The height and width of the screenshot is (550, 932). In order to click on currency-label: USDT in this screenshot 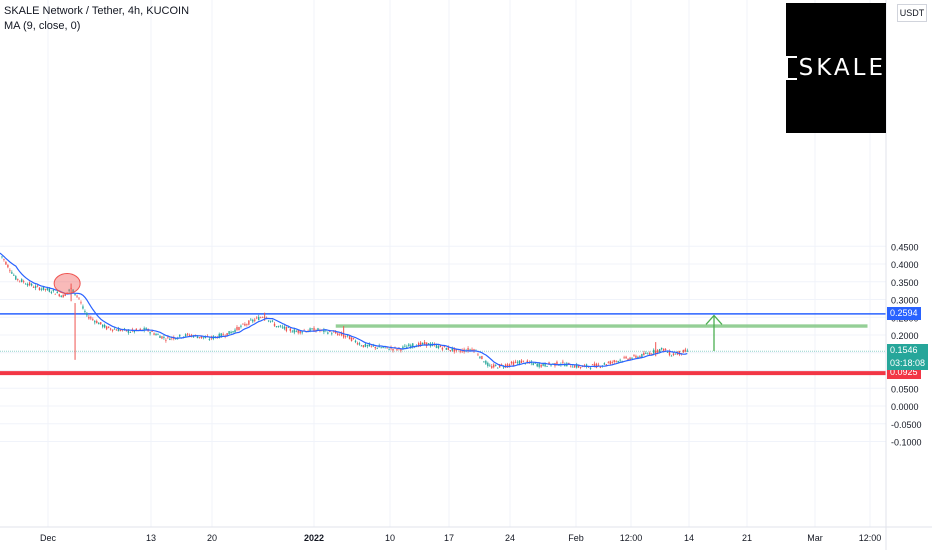, I will do `click(912, 13)`.